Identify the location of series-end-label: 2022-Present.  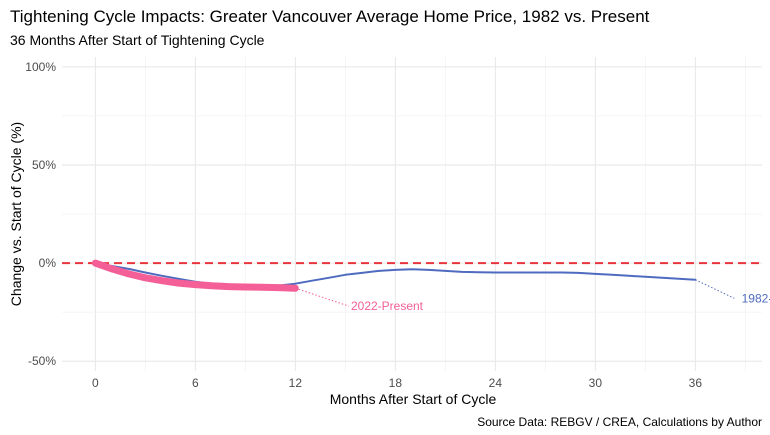
(387, 306).